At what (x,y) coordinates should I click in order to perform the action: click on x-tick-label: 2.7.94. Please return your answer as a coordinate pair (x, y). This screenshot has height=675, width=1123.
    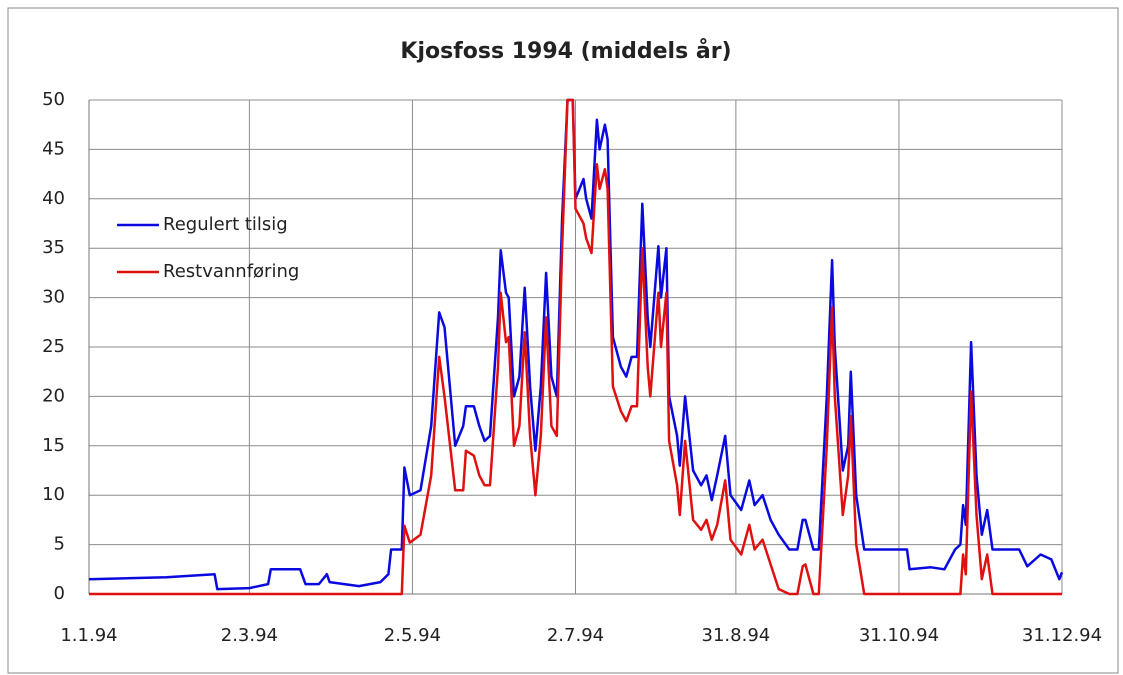
    Looking at the image, I should click on (575, 635).